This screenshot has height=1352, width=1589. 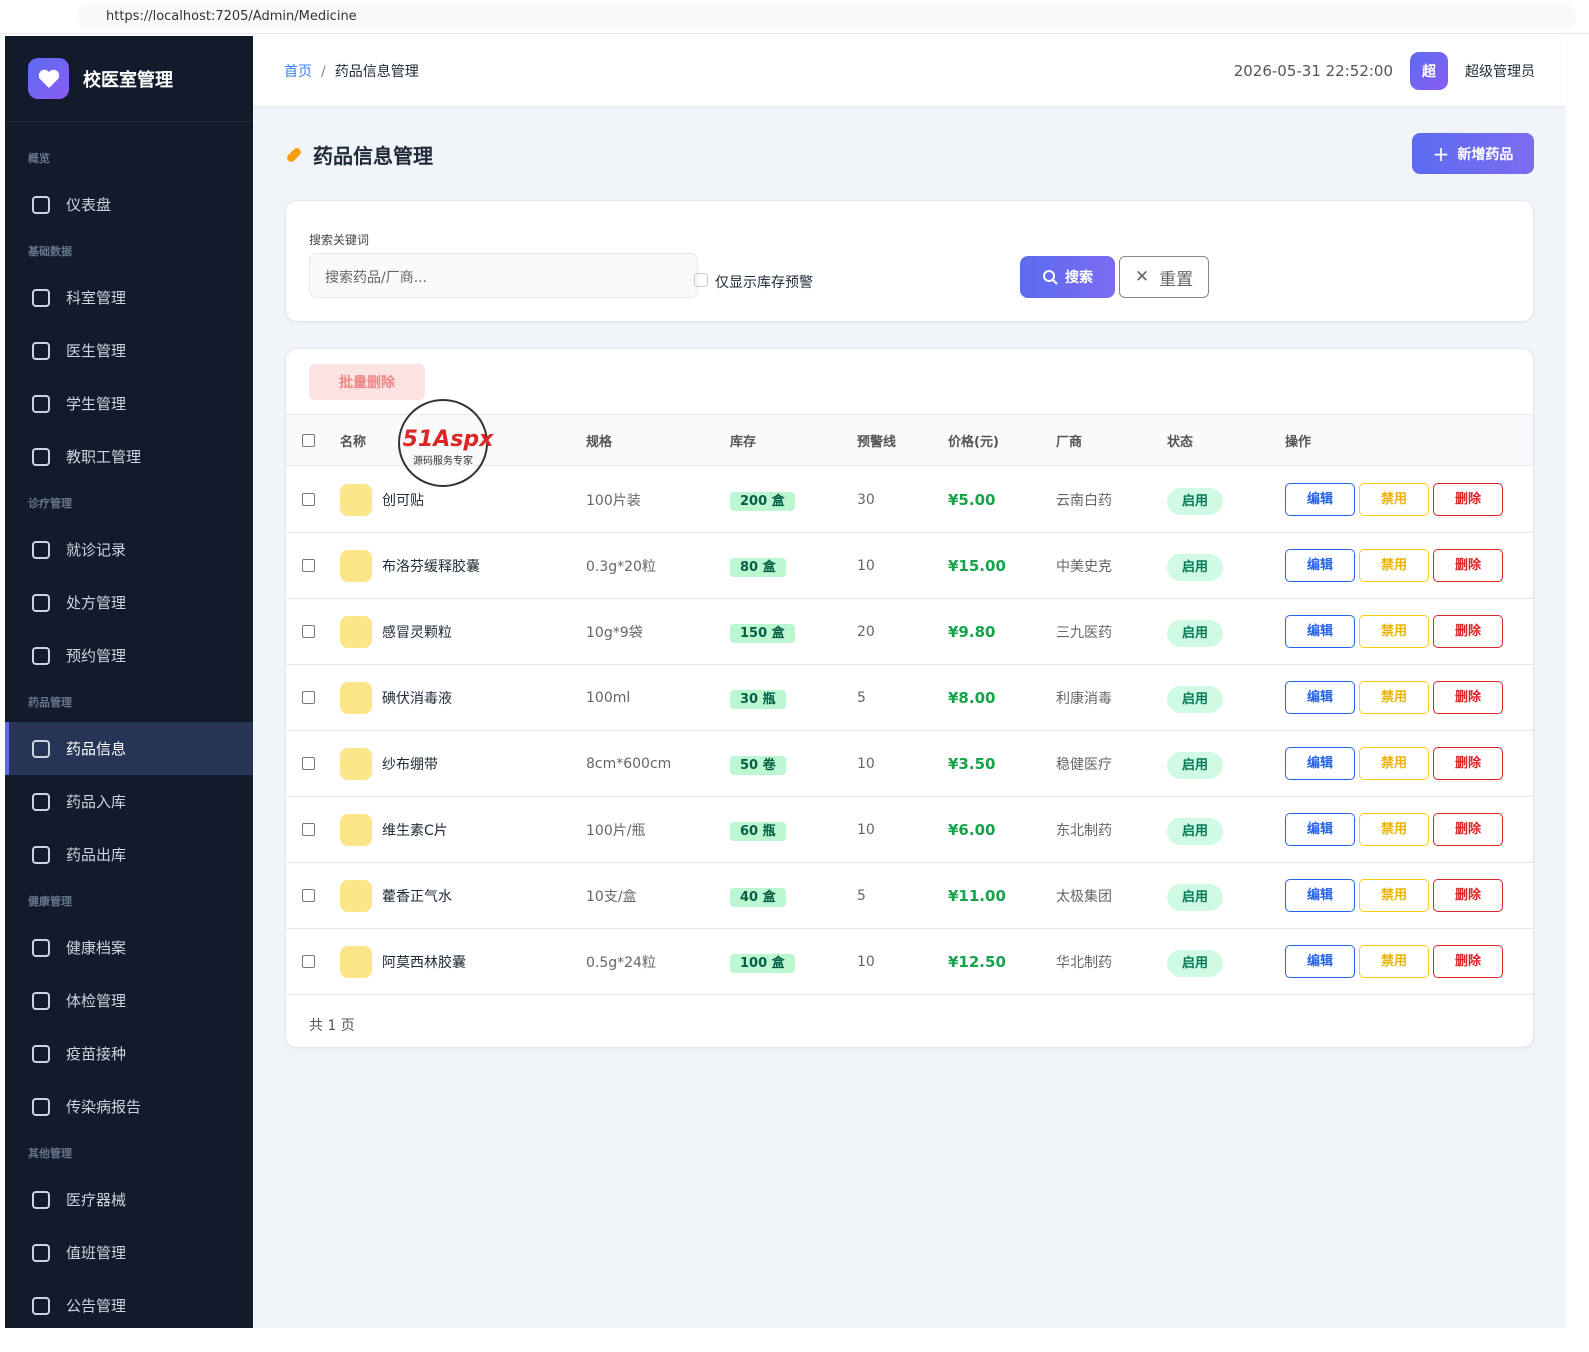 I want to click on add-button: + 新增药品, so click(x=1473, y=153).